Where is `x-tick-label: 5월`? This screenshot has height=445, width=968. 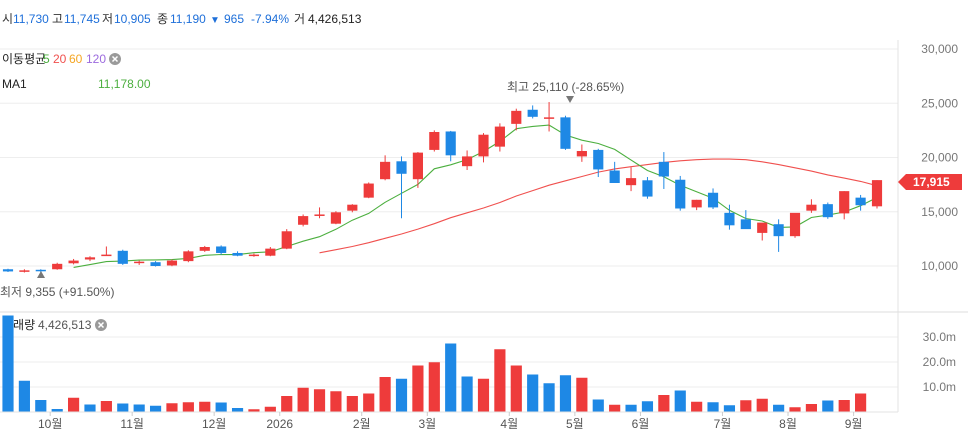
x-tick-label: 5월 is located at coordinates (575, 424).